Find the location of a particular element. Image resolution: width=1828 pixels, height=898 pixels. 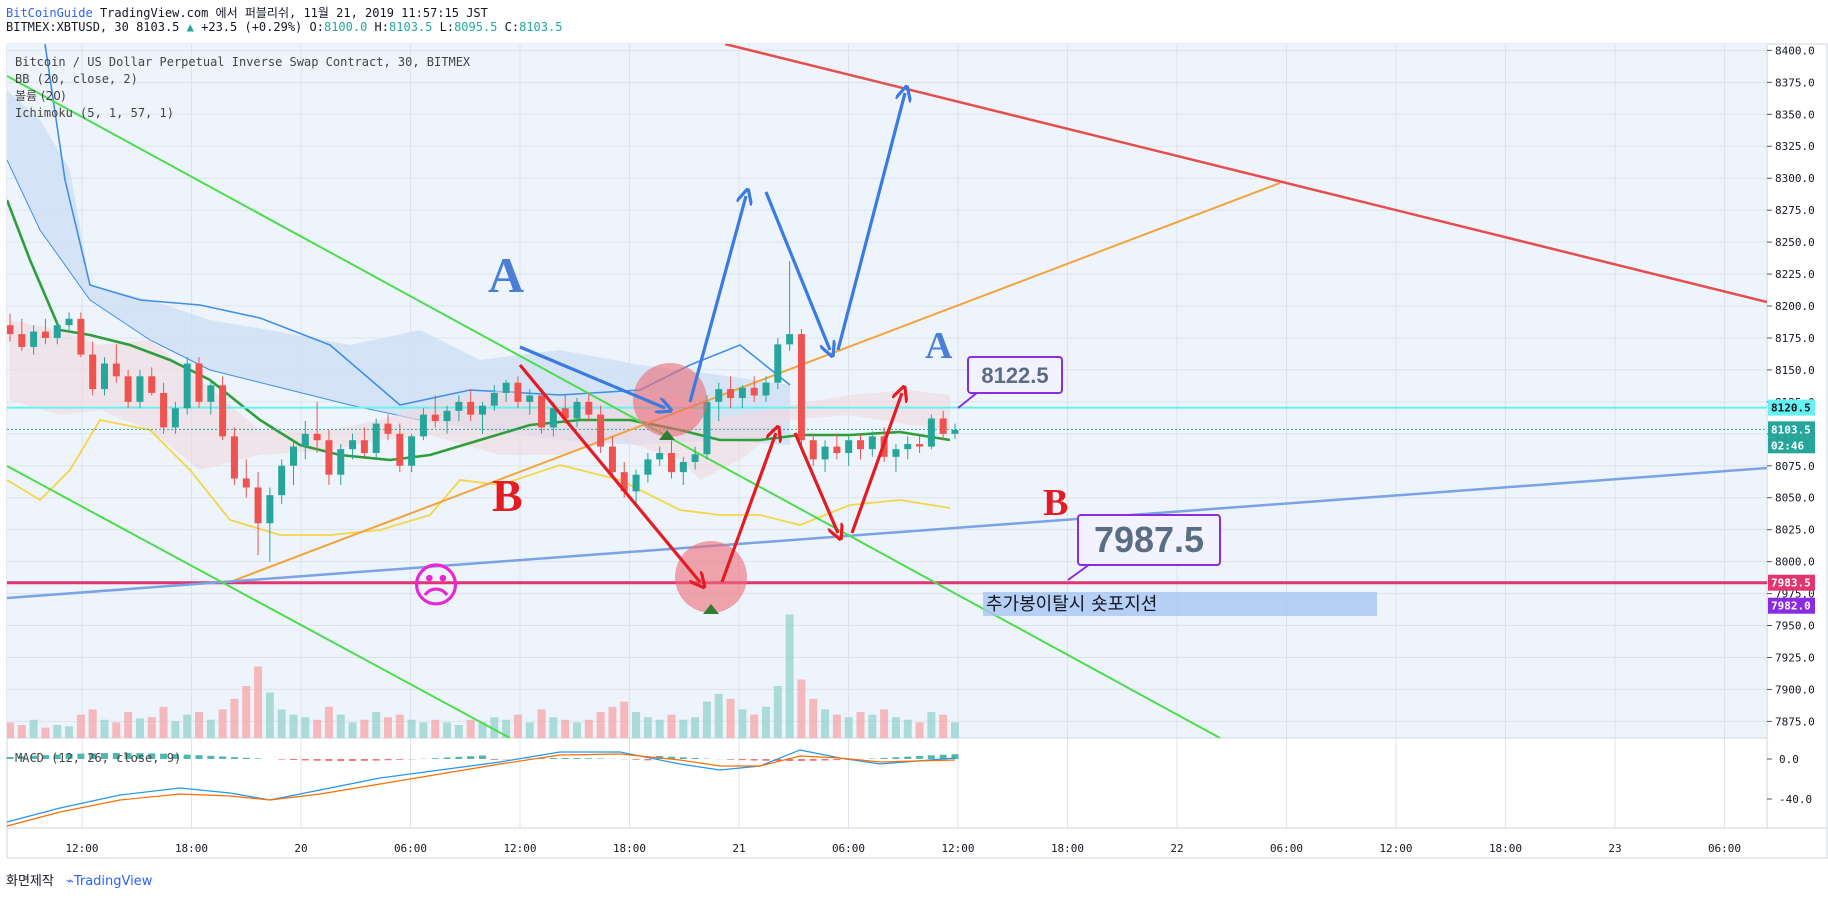

label-a-right: A is located at coordinates (939, 346).